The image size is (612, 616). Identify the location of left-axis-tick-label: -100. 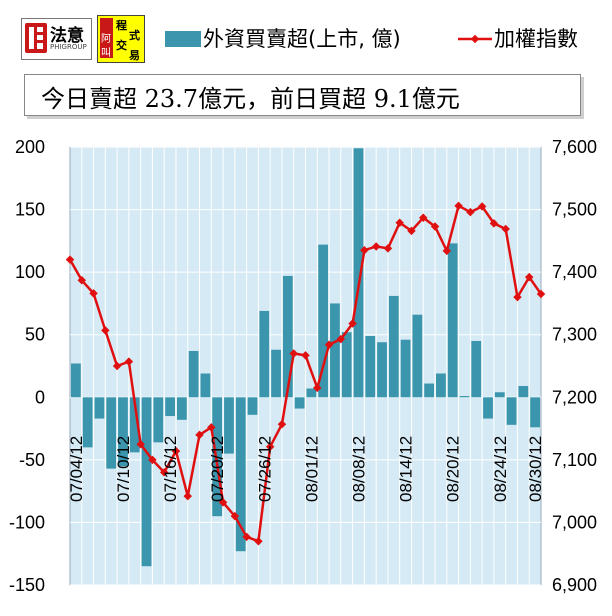
(27, 522).